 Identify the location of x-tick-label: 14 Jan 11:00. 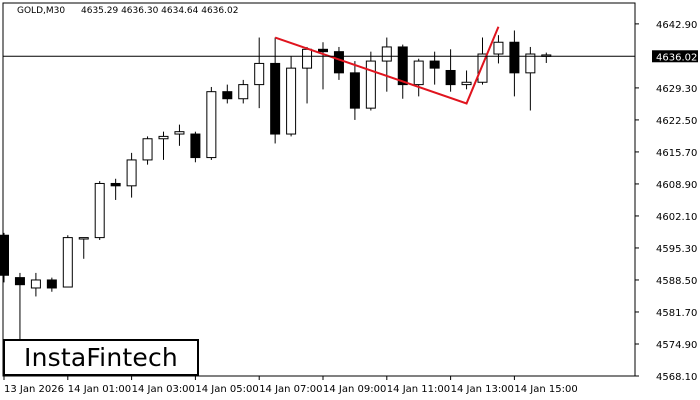
(418, 389).